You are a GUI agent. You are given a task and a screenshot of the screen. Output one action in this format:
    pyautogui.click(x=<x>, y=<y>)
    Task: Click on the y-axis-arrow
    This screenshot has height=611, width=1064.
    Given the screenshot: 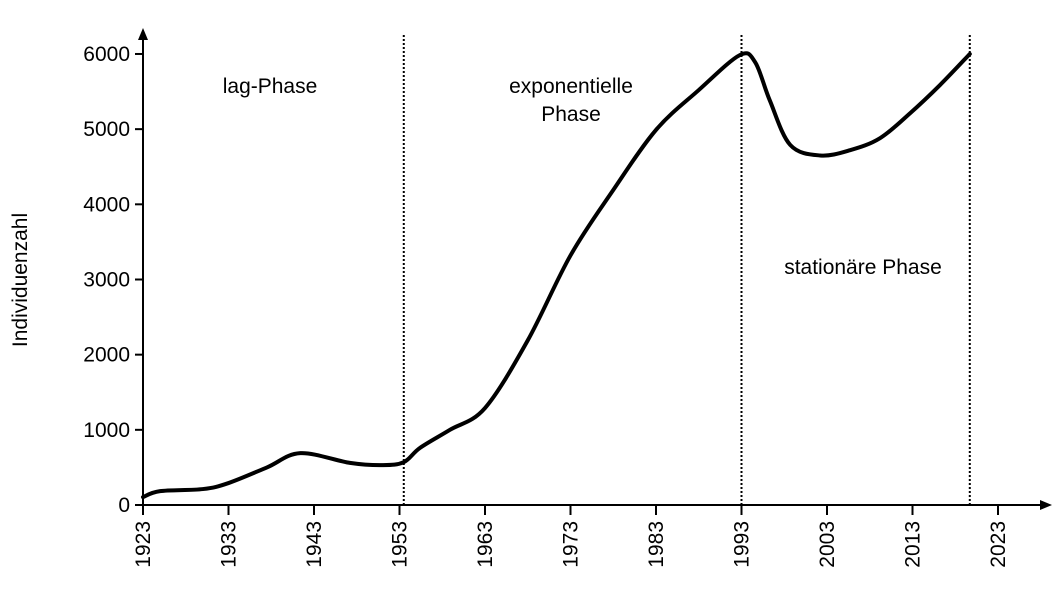 What is the action you would take?
    pyautogui.click(x=143, y=34)
    